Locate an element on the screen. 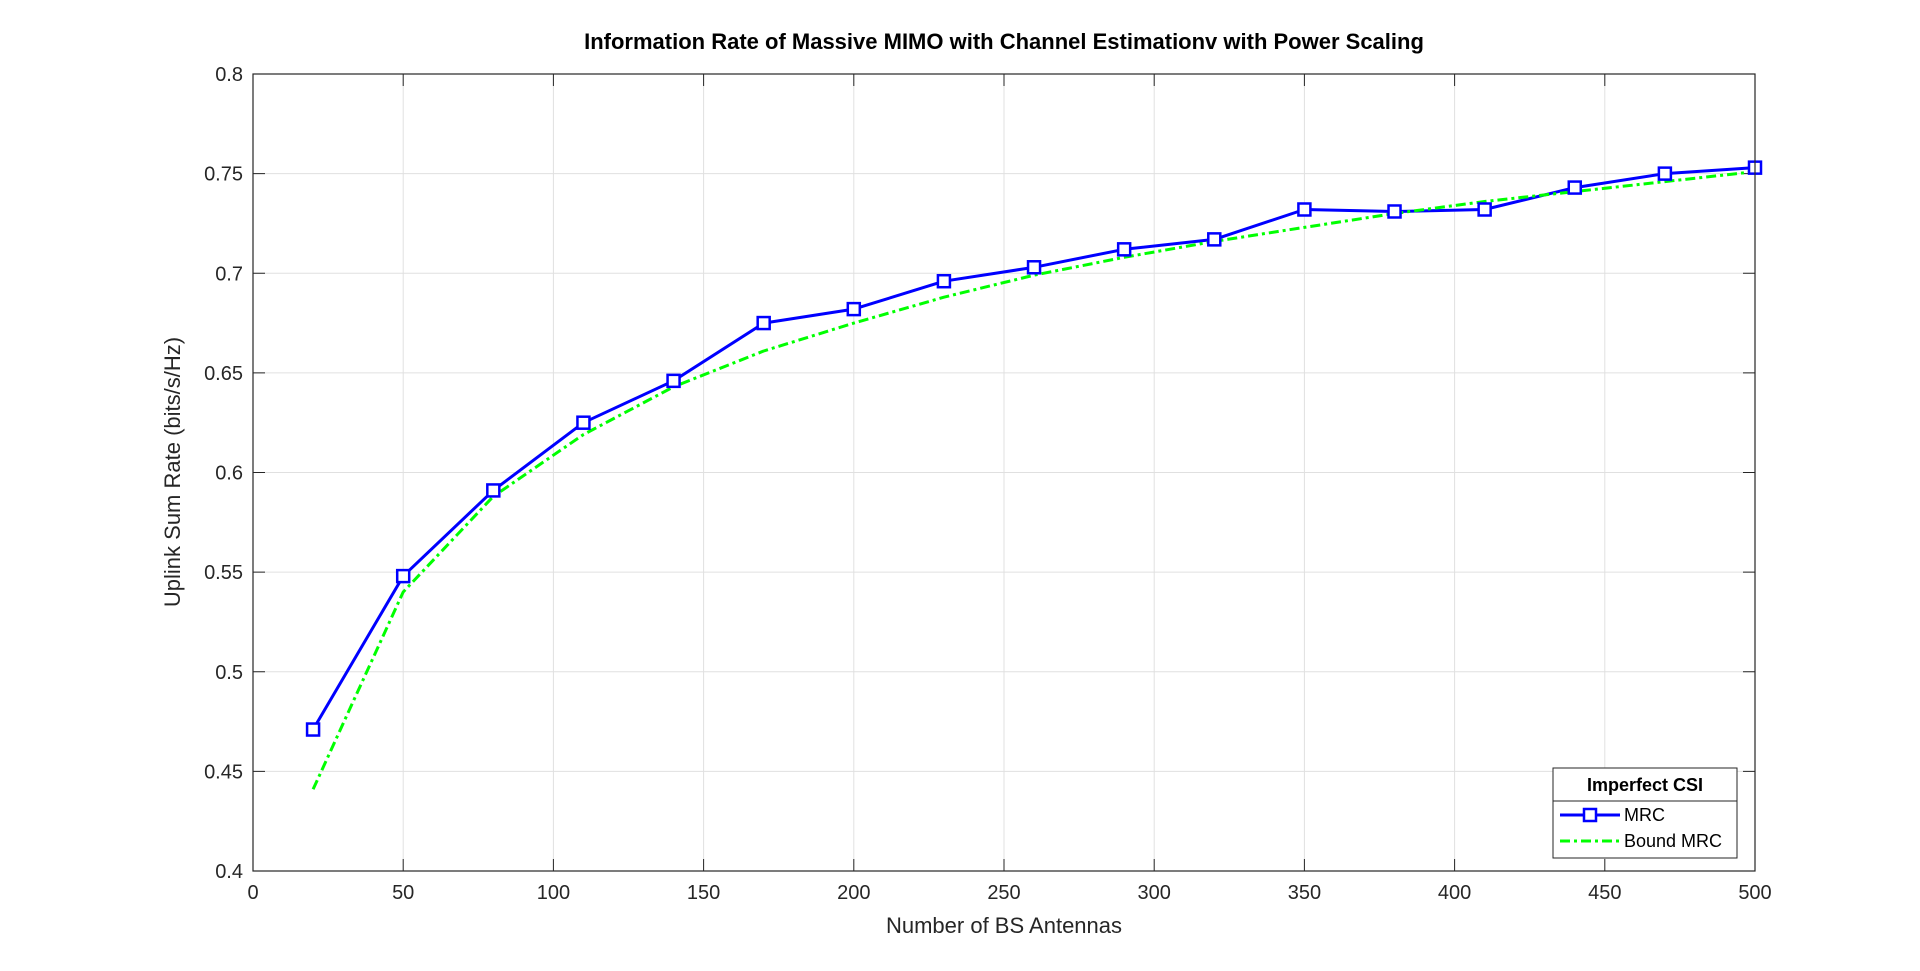  legend: Imperfect CSI MRC Bound MRC is located at coordinates (1645, 813).